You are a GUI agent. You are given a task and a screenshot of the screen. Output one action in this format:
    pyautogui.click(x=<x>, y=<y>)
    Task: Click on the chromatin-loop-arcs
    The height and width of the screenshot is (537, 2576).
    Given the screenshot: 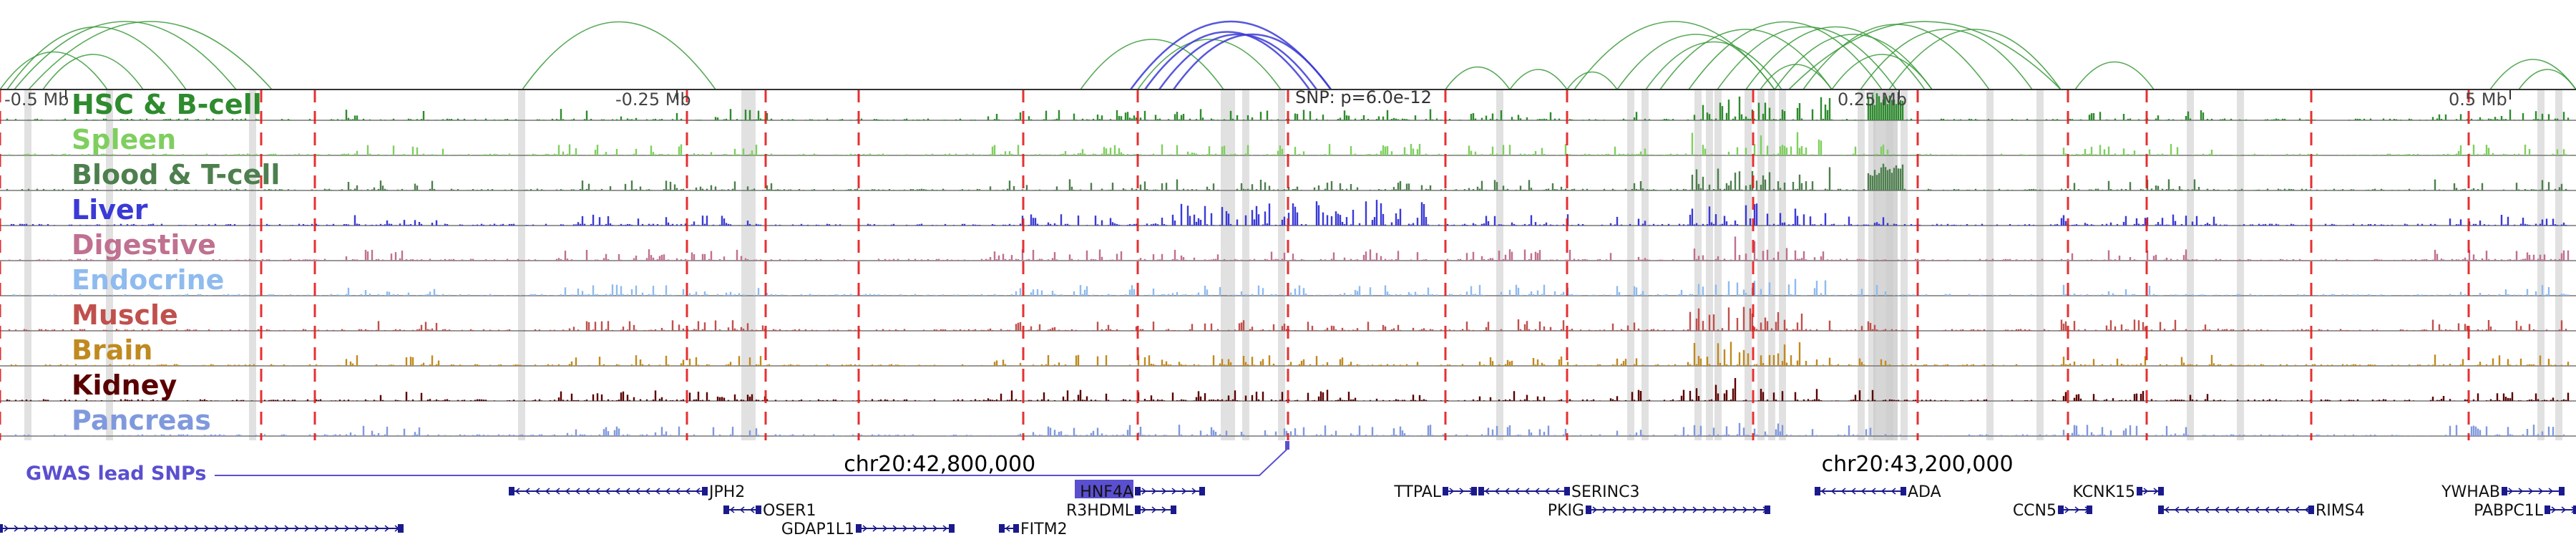 What is the action you would take?
    pyautogui.click(x=1288, y=55)
    